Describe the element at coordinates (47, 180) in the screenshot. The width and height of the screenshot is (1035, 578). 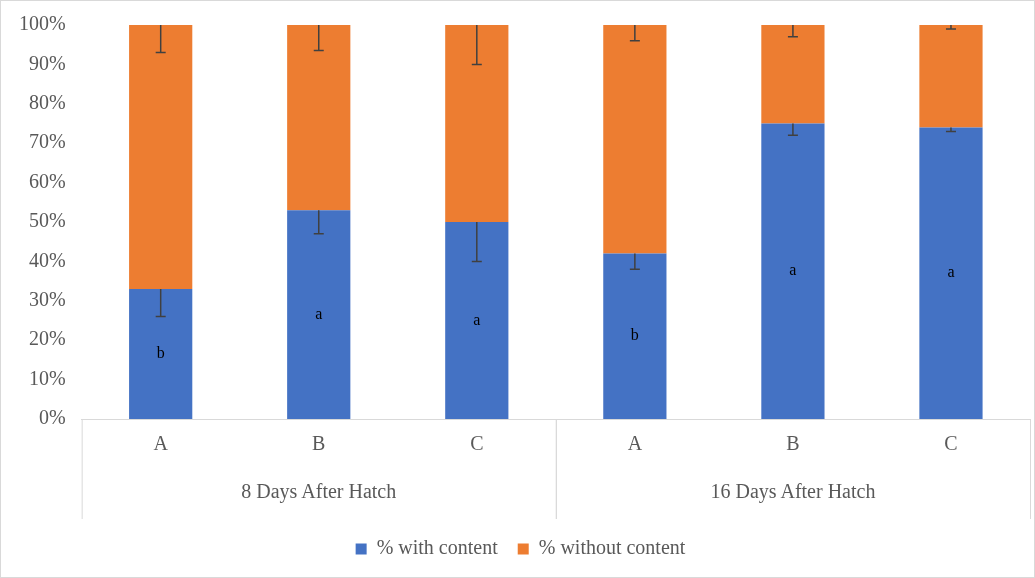
I see `y-tick-label: 60%` at that location.